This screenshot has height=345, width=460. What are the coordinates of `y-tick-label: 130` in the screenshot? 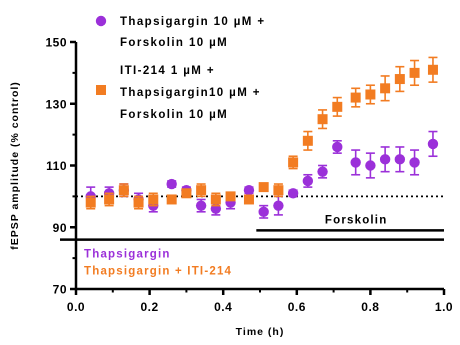 It's located at (56, 104).